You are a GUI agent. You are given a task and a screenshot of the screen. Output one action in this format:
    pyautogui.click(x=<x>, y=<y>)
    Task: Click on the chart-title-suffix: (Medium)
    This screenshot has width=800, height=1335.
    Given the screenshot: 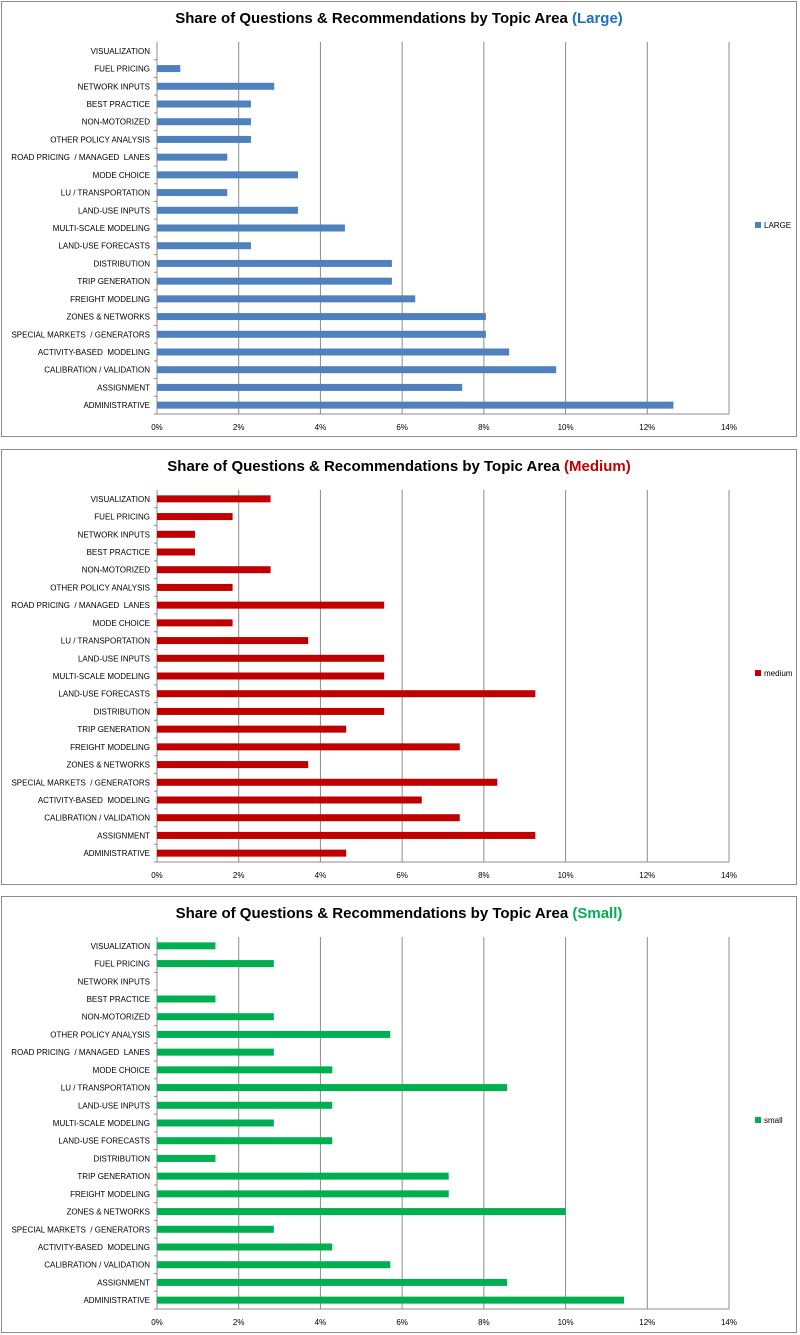 What is the action you would take?
    pyautogui.click(x=597, y=466)
    